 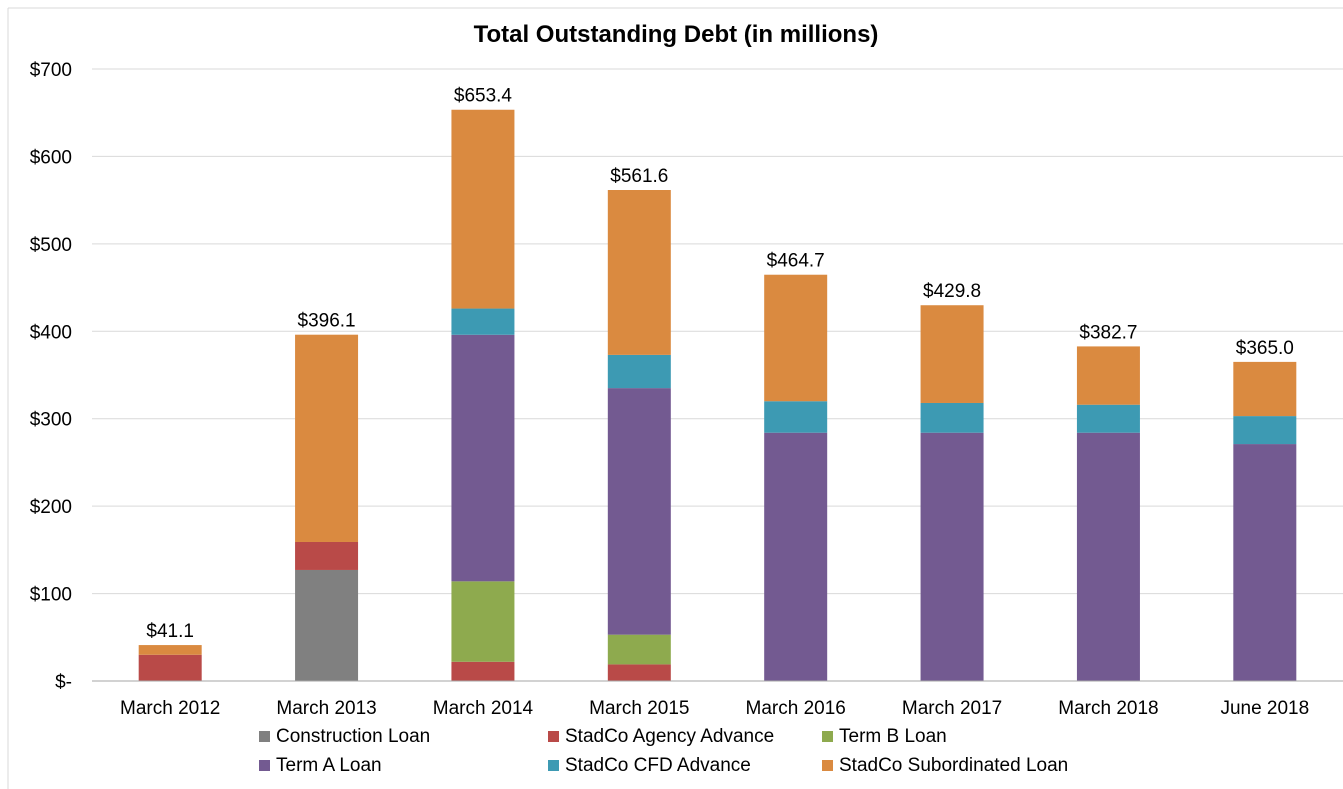 I want to click on x-tick-label: March 2018, so click(x=1108, y=708).